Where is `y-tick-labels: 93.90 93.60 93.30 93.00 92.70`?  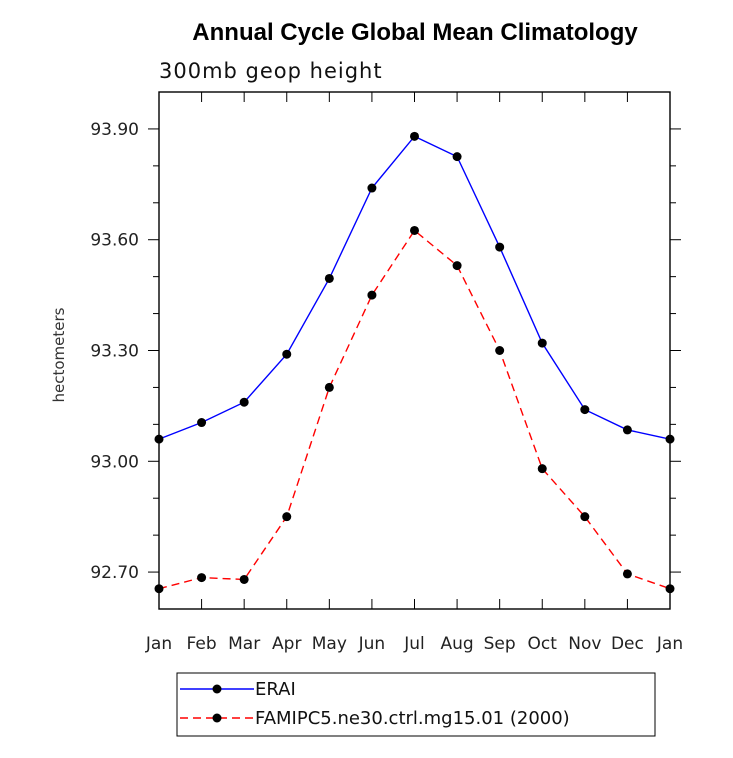
y-tick-labels: 93.90 93.60 93.30 93.00 92.70 is located at coordinates (114, 351).